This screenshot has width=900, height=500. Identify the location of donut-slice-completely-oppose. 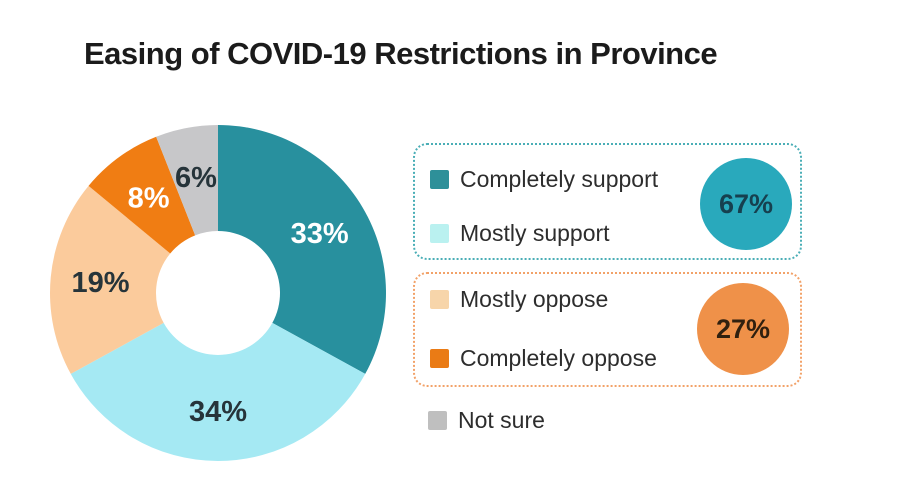
(142, 195).